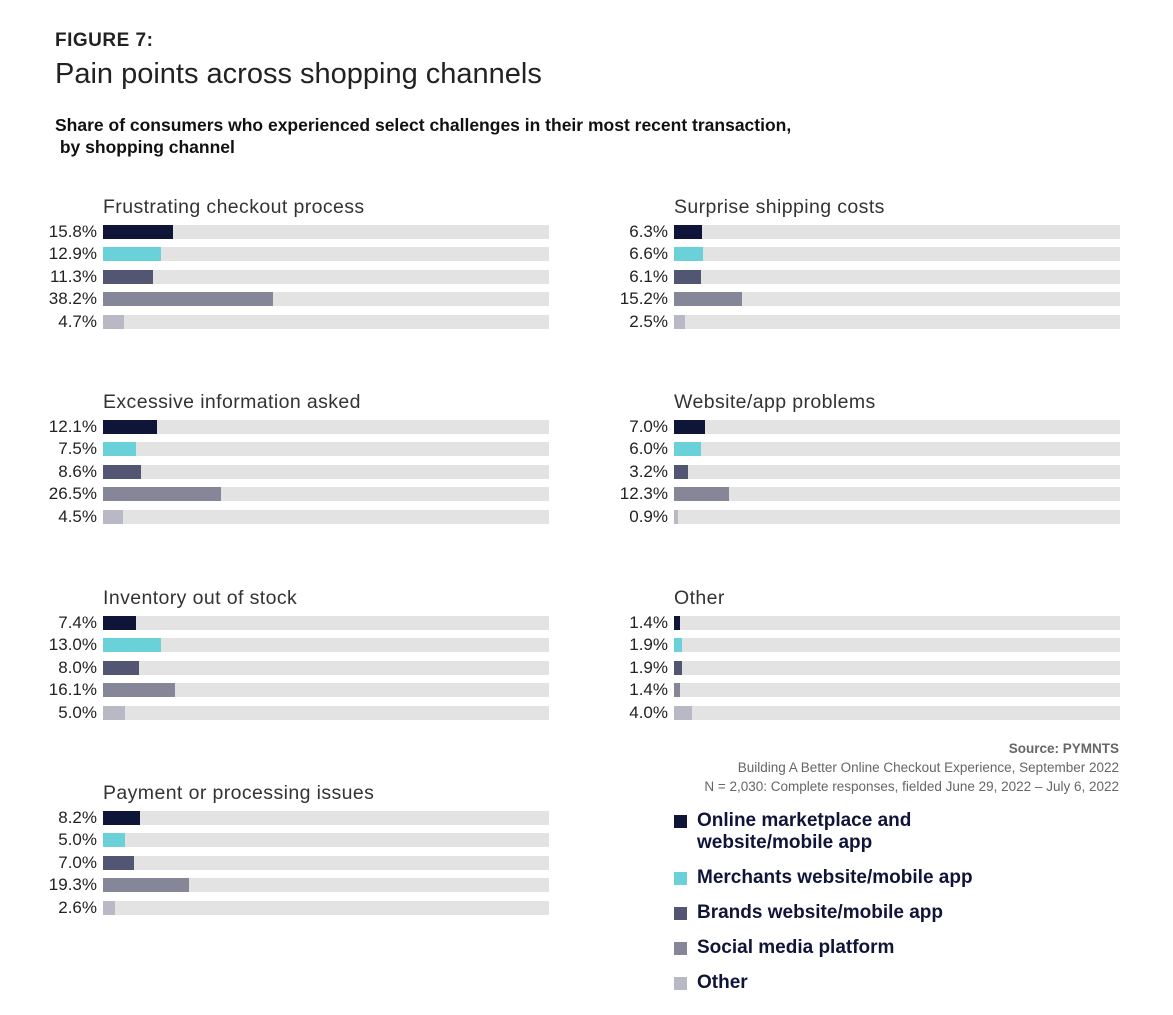  I want to click on bar-row: 12.9%, so click(299, 253).